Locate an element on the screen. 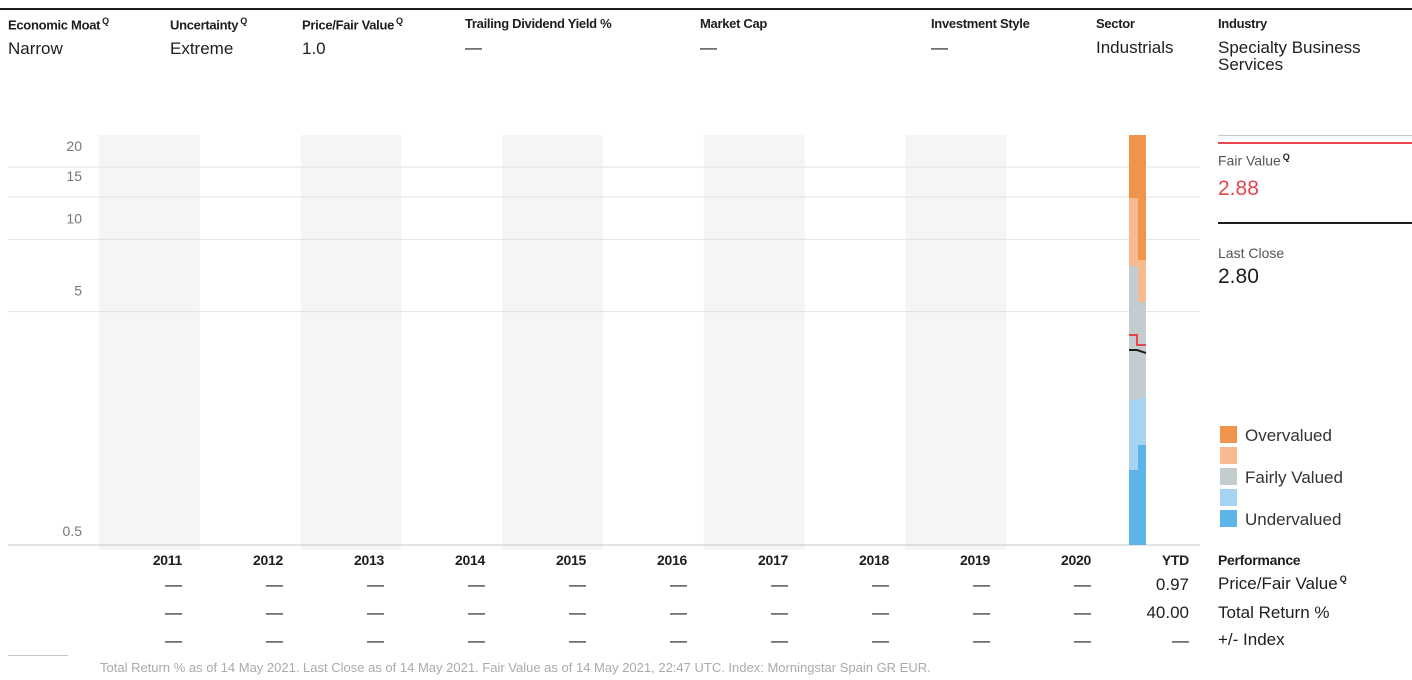 This screenshot has width=1412, height=680. header-investment-style: Investment Style — is located at coordinates (980, 36).